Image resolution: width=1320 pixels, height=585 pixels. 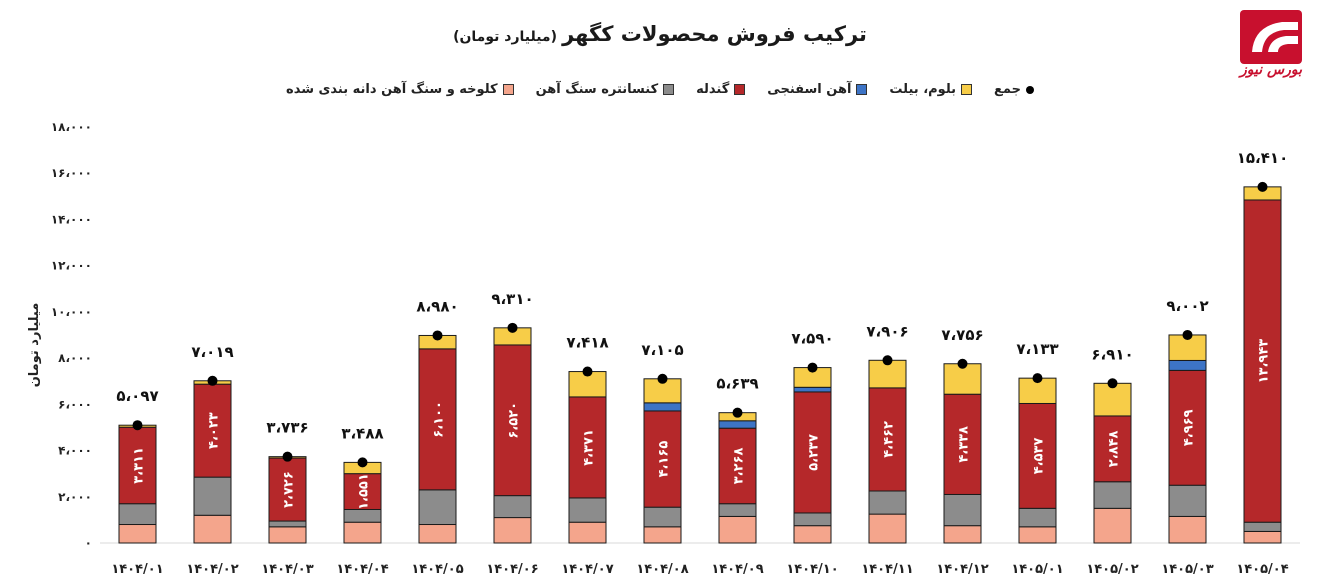 I want to click on total-value-label: ۷،۴۱۸, so click(x=587, y=343).